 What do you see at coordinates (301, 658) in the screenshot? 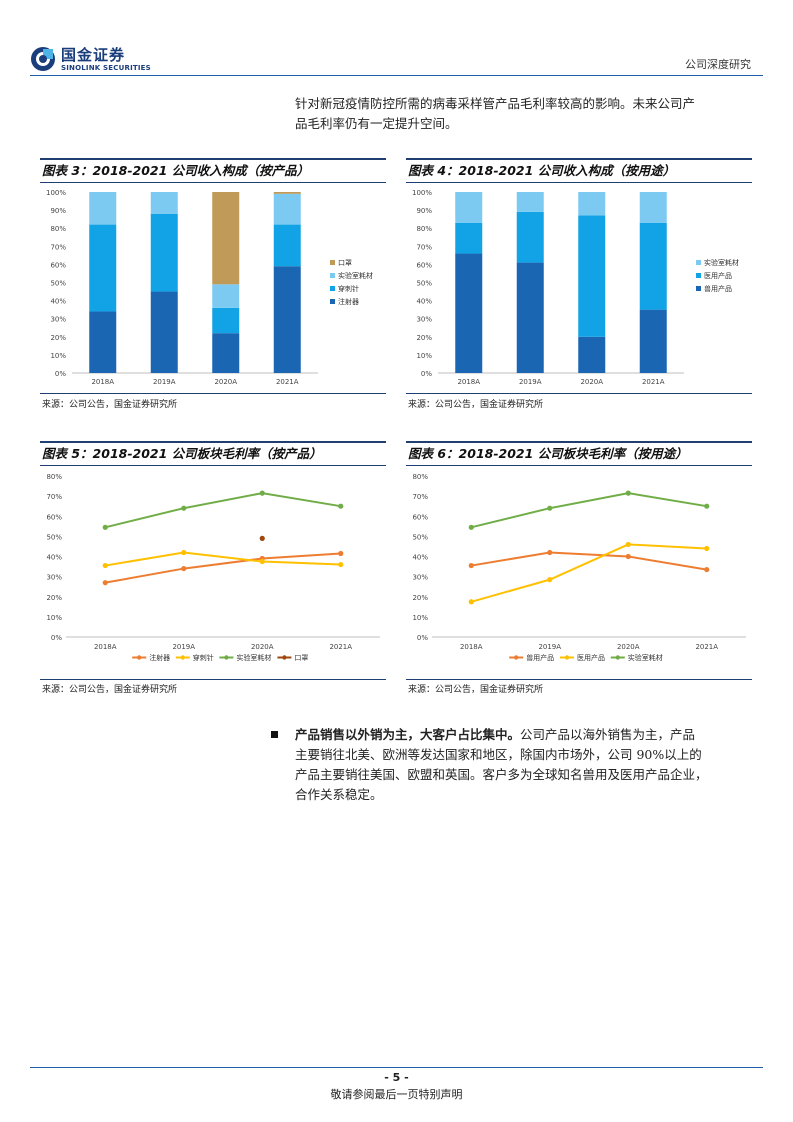
I see `fig5-legend-label: 口罩` at bounding box center [301, 658].